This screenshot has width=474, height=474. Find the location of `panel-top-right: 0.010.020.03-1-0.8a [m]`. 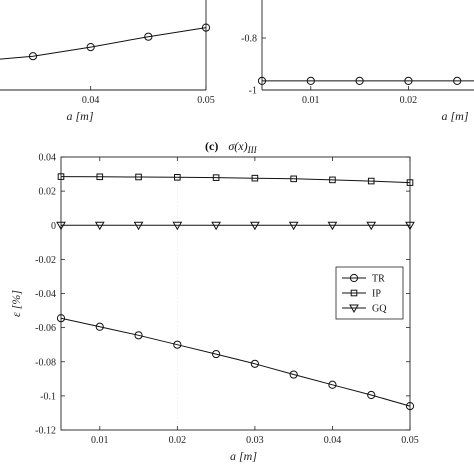

panel-top-right: 0.010.020.03-1-0.8a [m] is located at coordinates (357, 61).